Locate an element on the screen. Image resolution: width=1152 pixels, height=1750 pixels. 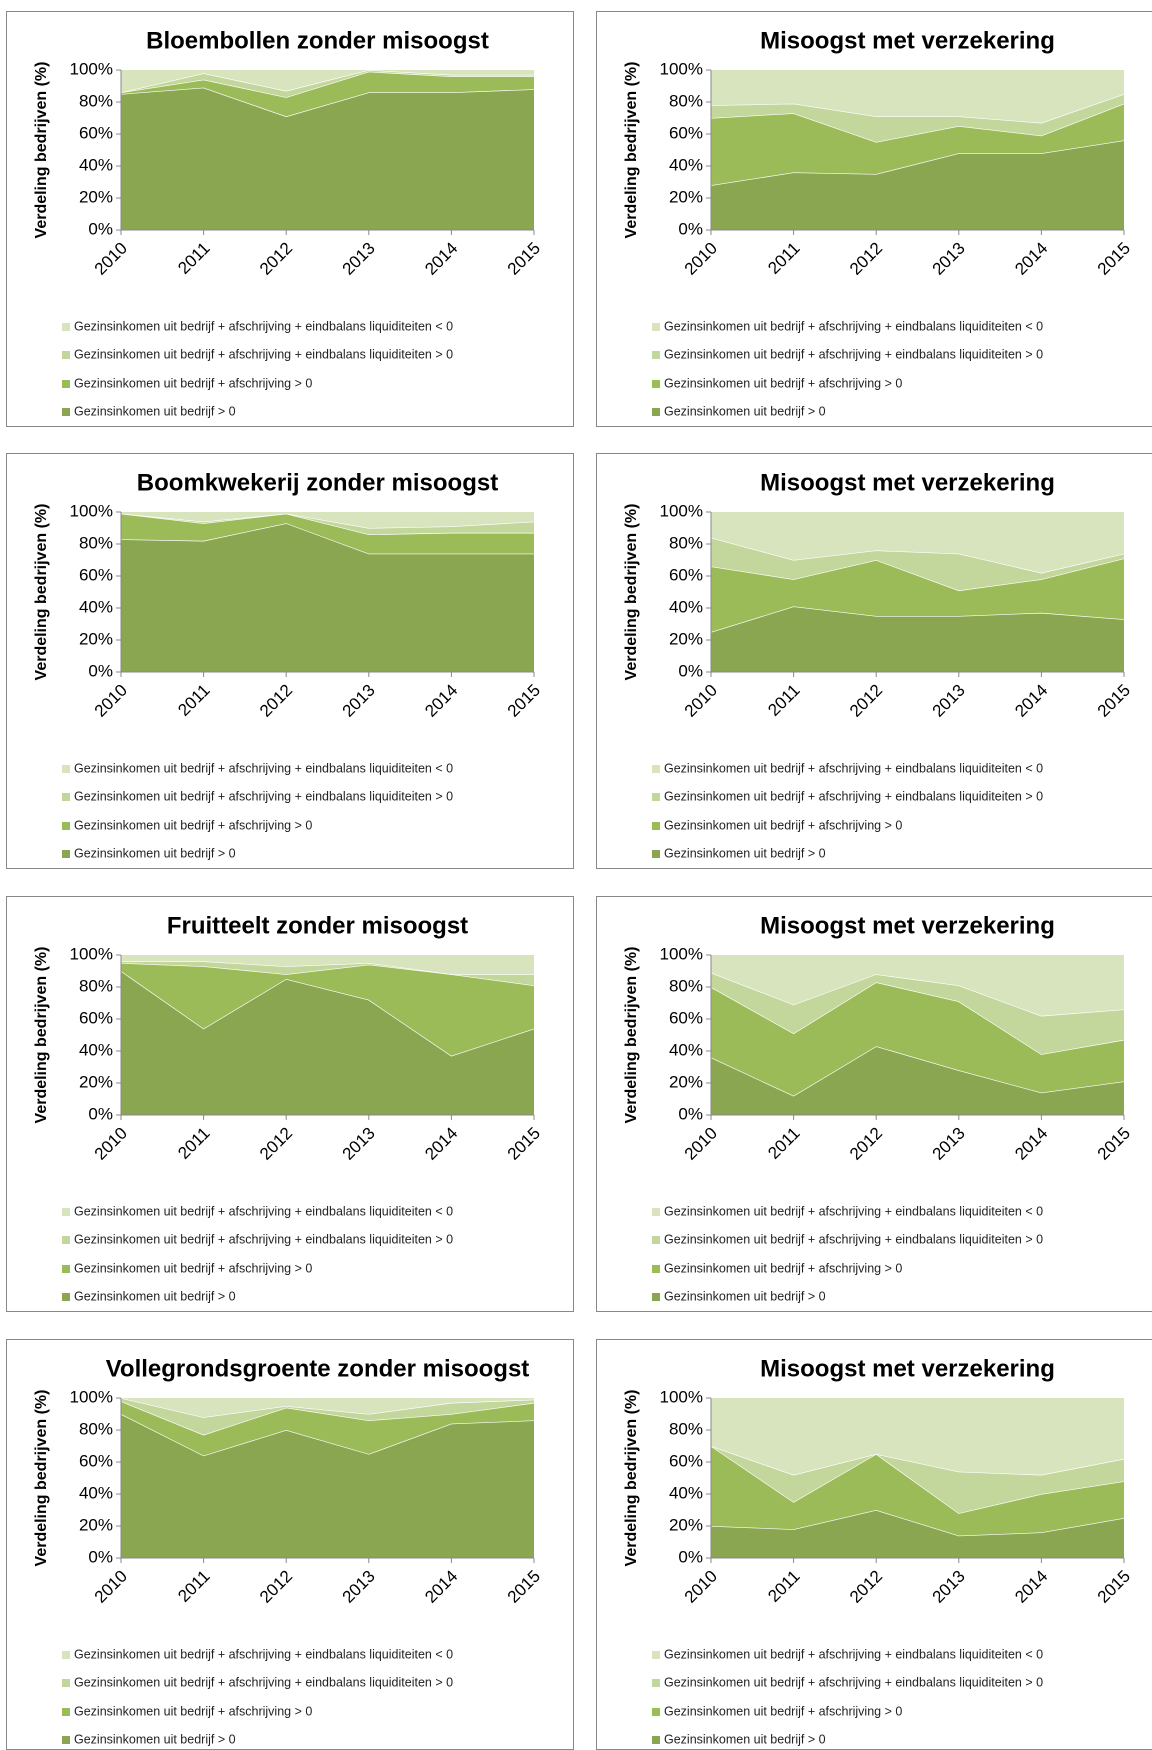
chart-title: Vollegrondsgroente zonder misoogst is located at coordinates (318, 1368).